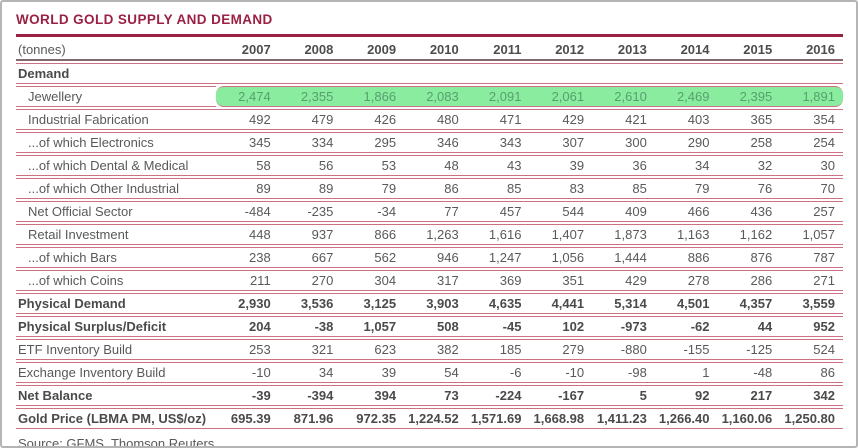  What do you see at coordinates (561, 50) in the screenshot?
I see `year-column-header: 2012` at bounding box center [561, 50].